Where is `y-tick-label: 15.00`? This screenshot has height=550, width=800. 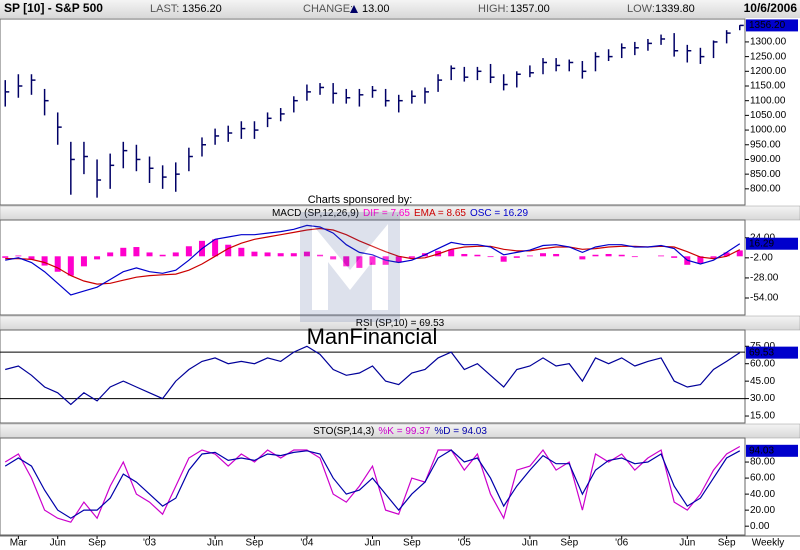 y-tick-label: 15.00 is located at coordinates (762, 416).